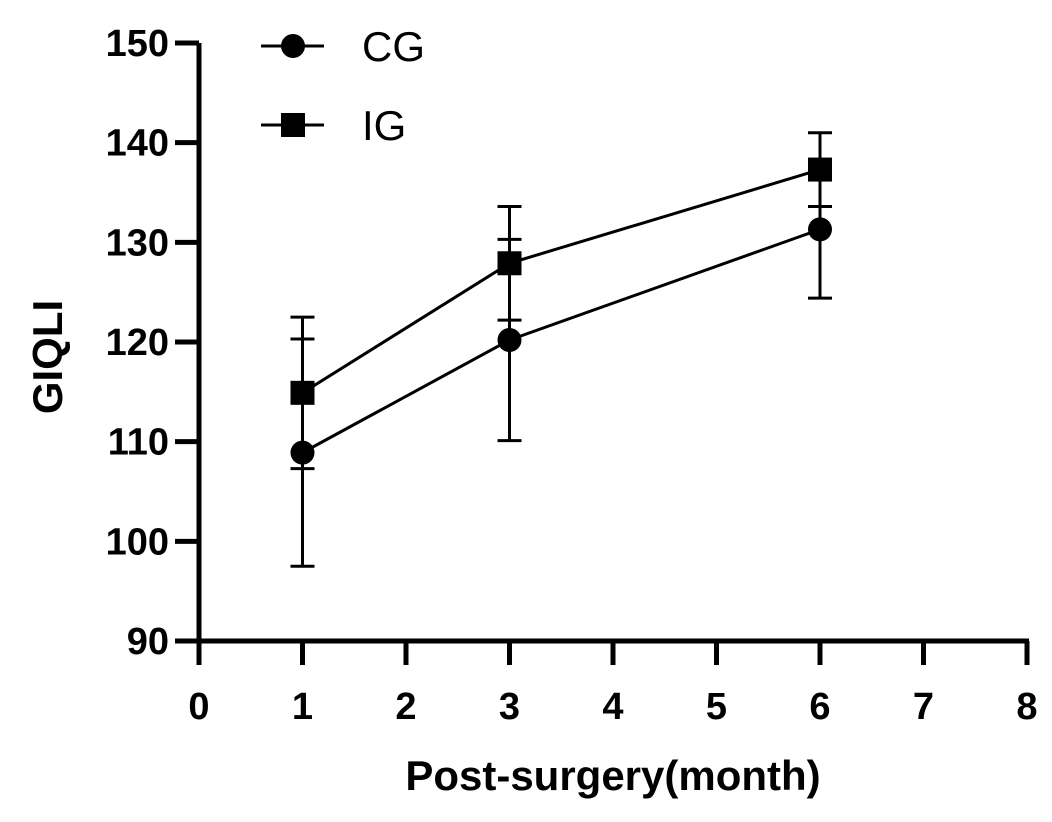 The image size is (1052, 822). I want to click on legend-marker-circle, so click(293, 46).